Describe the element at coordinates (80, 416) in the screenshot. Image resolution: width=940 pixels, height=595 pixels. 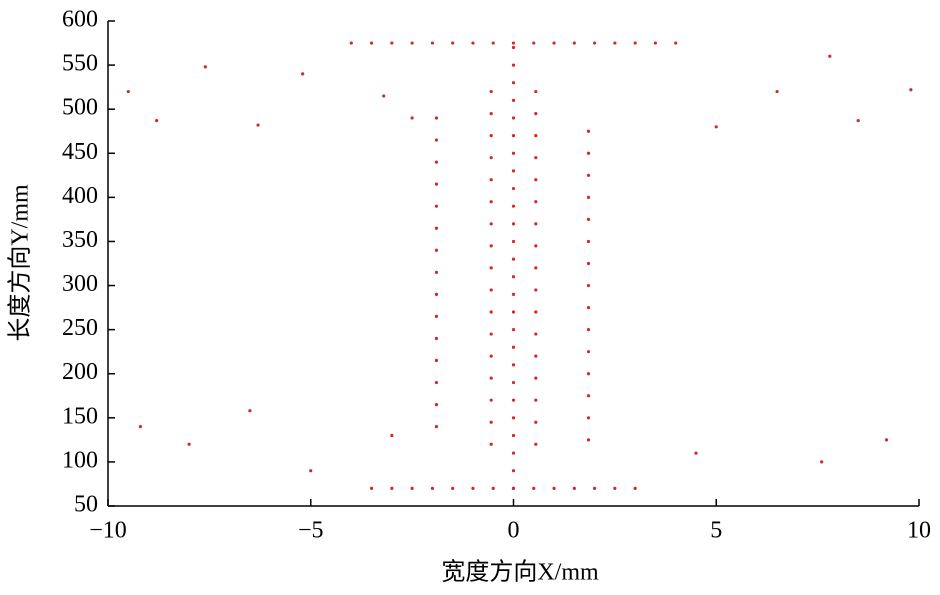
I see `y-tick-label: 150` at that location.